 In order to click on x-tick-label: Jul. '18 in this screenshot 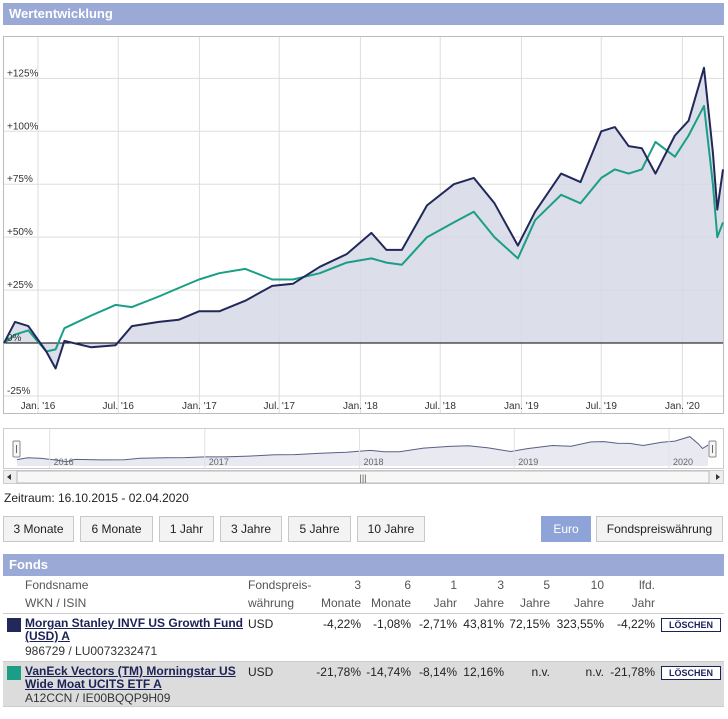, I will do `click(441, 406)`.